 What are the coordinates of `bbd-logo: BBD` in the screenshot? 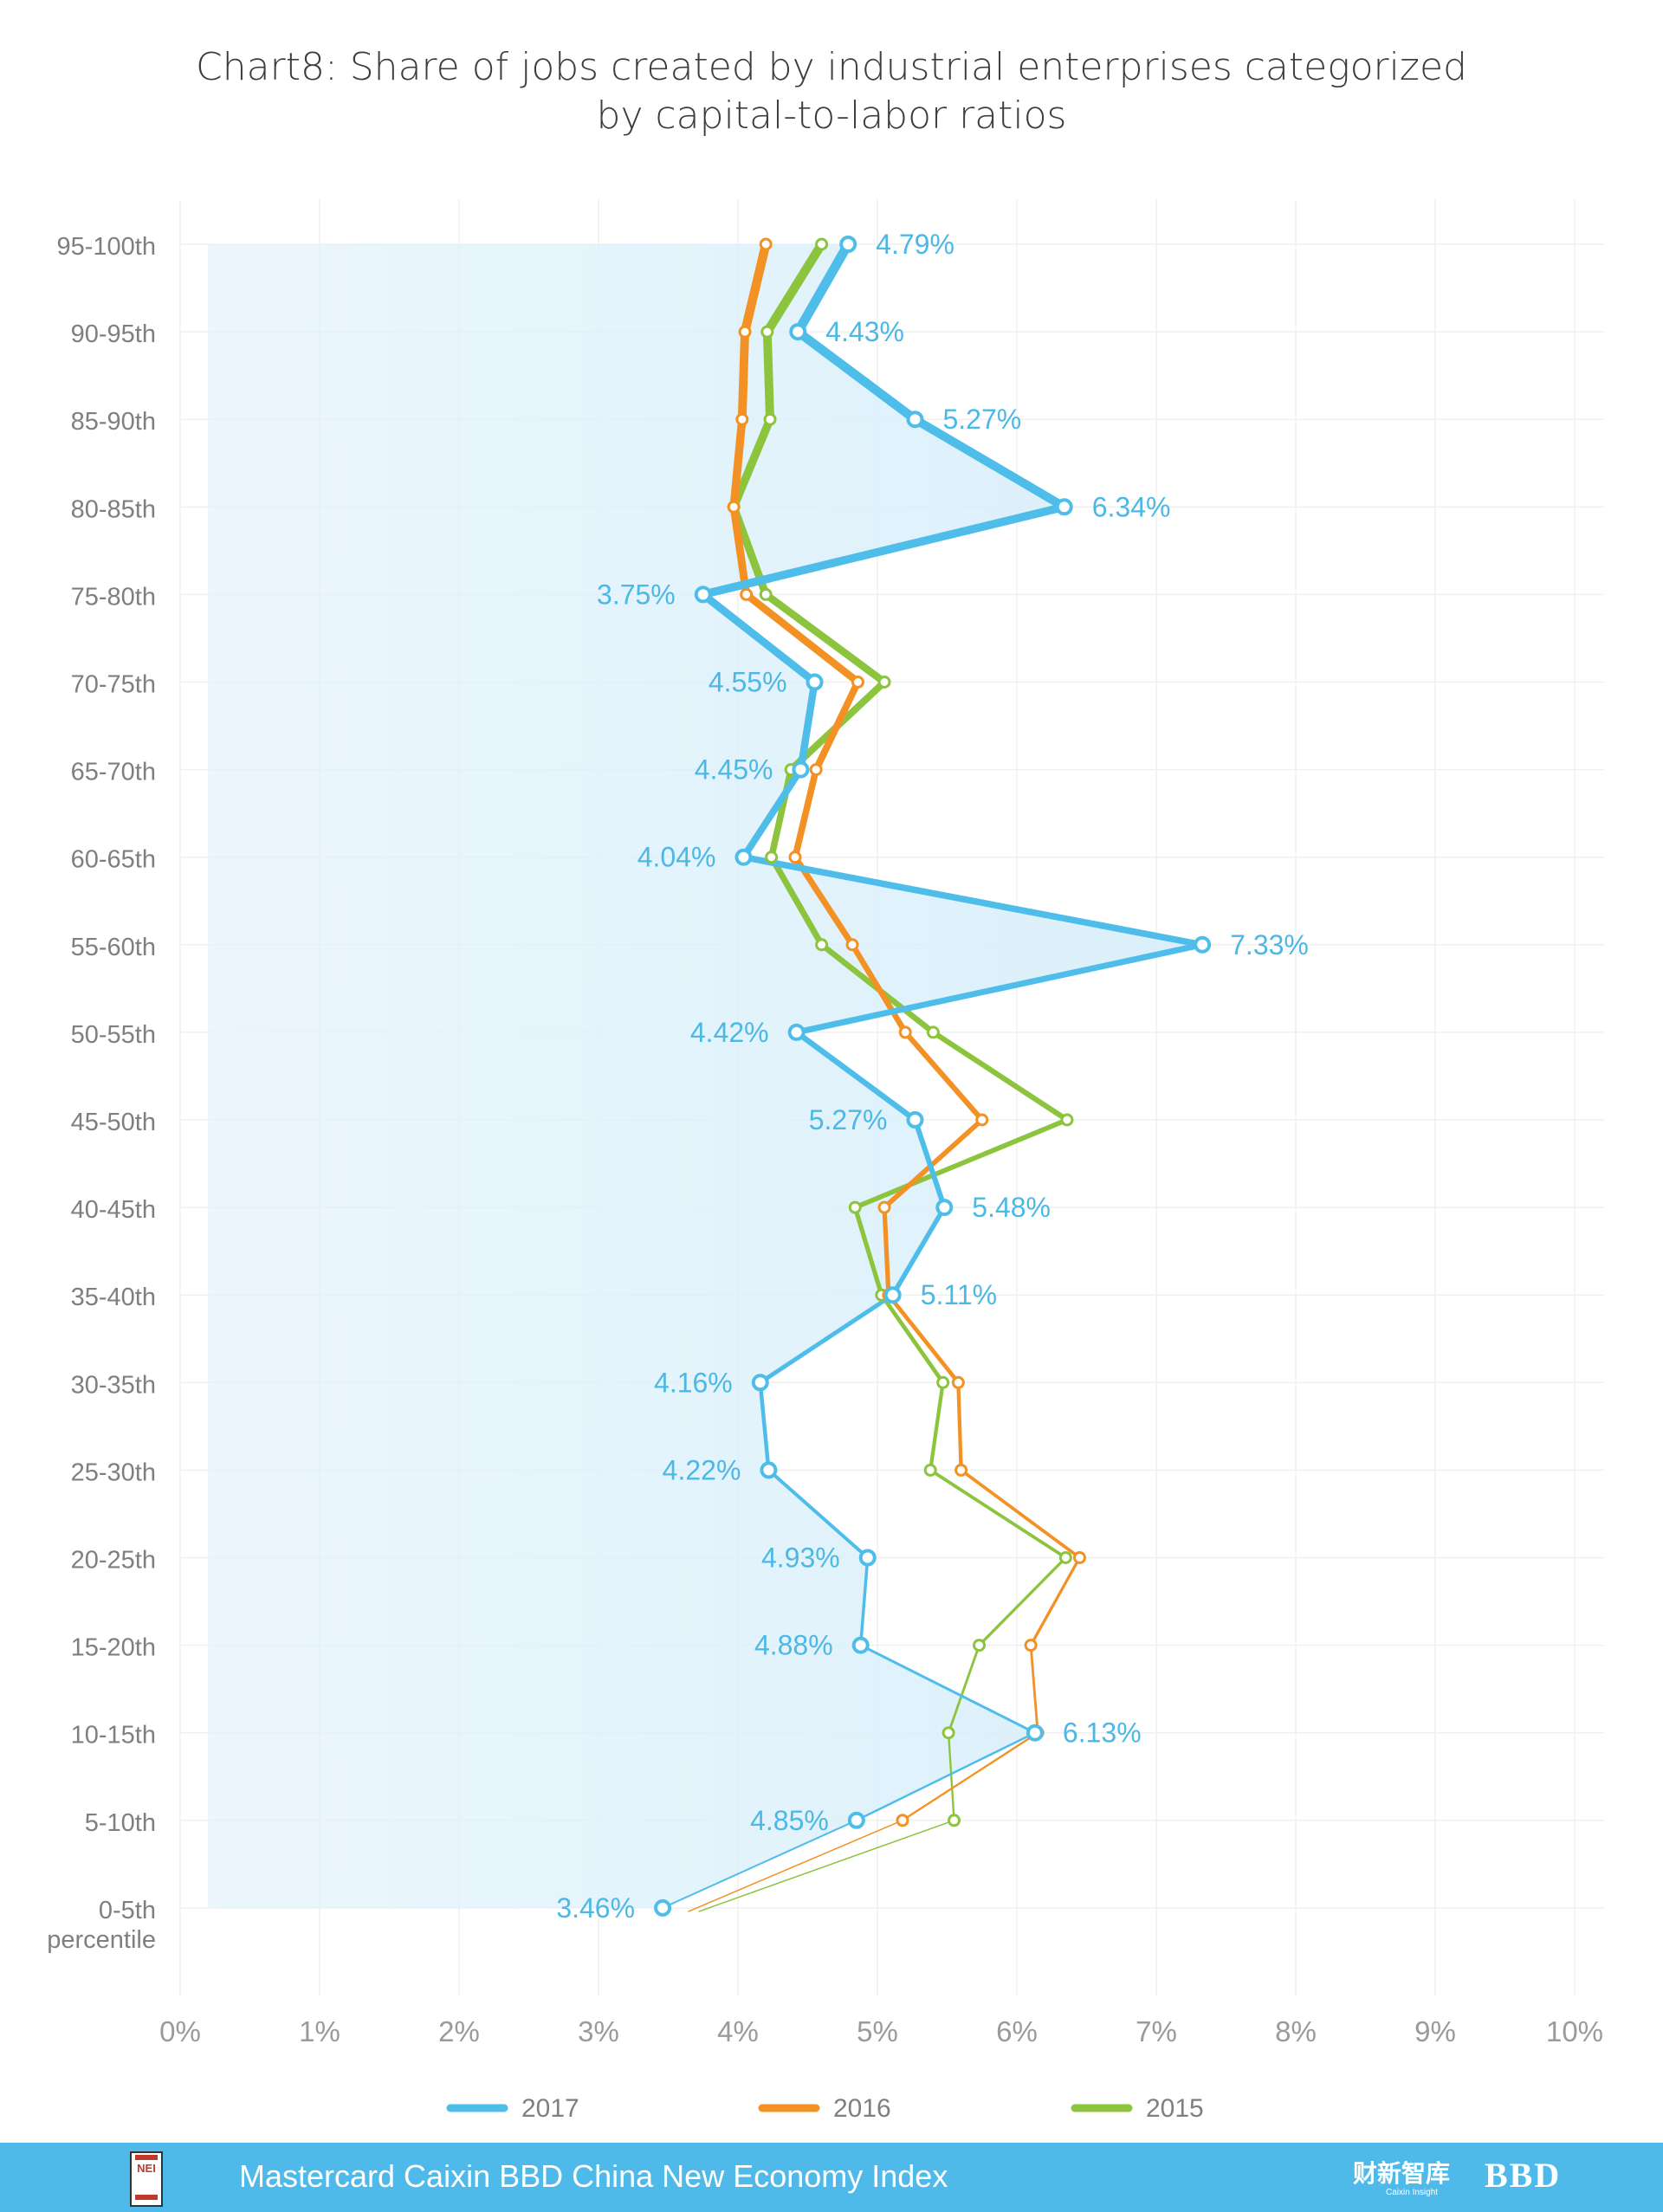 It's located at (1523, 2175).